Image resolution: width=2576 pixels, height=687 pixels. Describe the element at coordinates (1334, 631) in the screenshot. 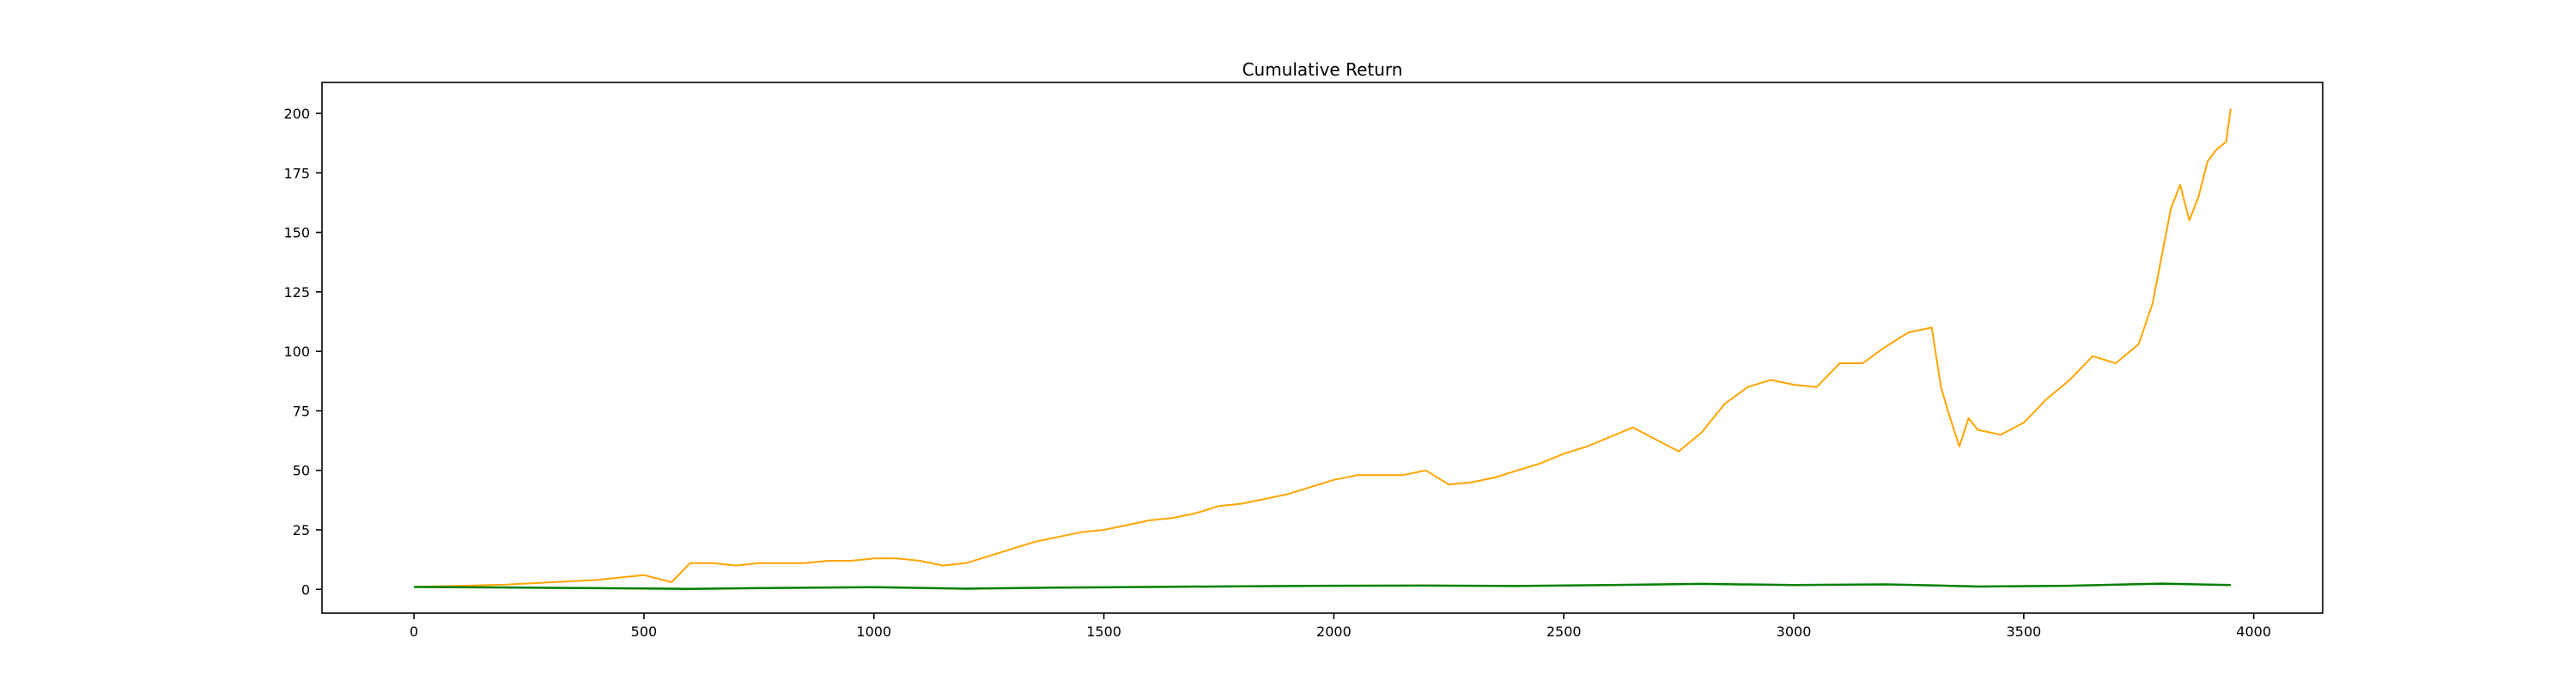

I see `x-tick-label: 2000` at that location.